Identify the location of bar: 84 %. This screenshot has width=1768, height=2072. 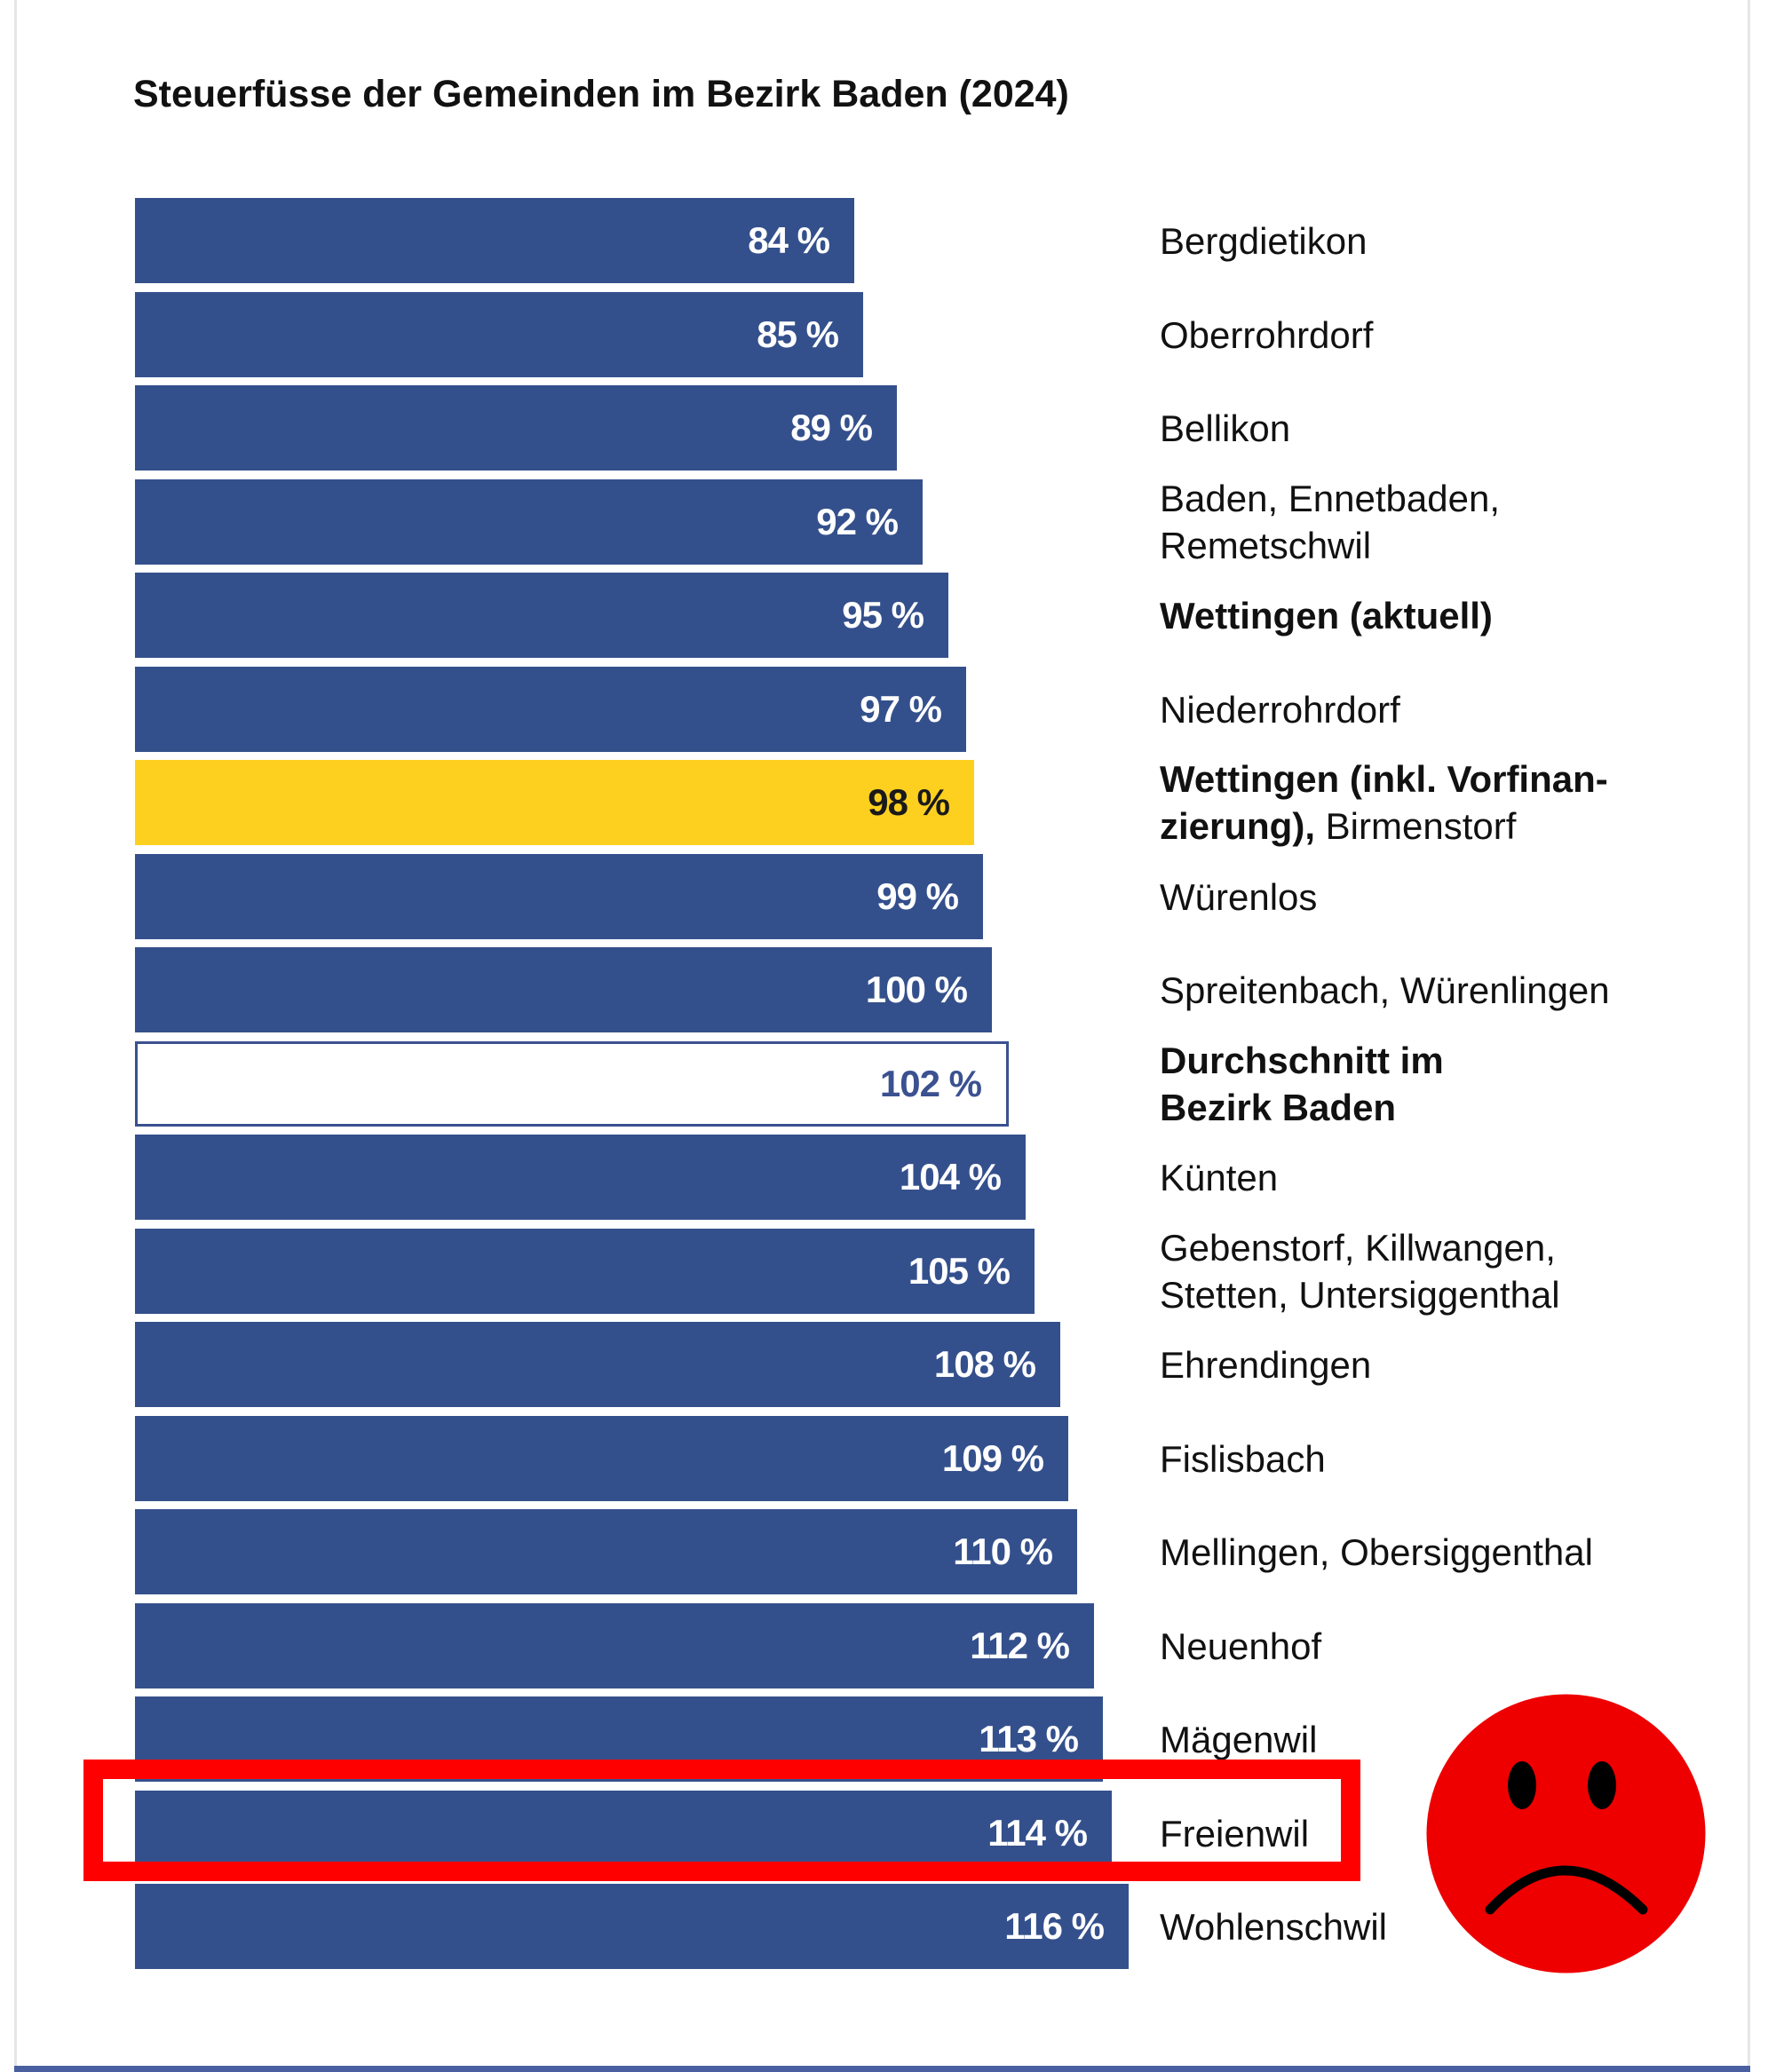
(494, 240).